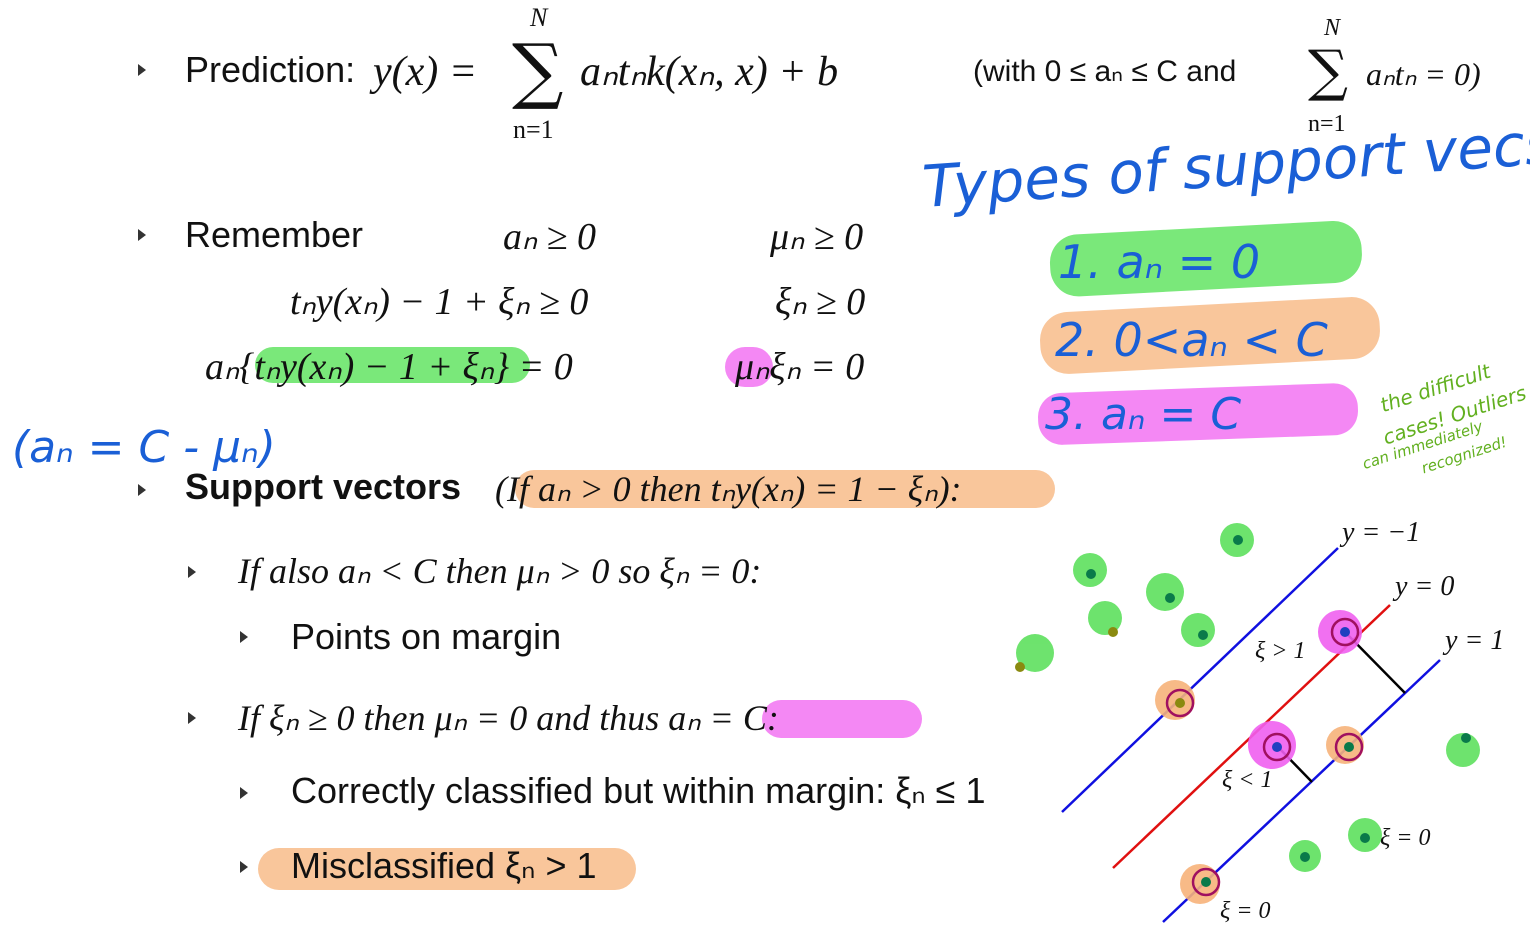  I want to click on bullet-text: Misclassified ξₙ > 1, so click(444, 865).